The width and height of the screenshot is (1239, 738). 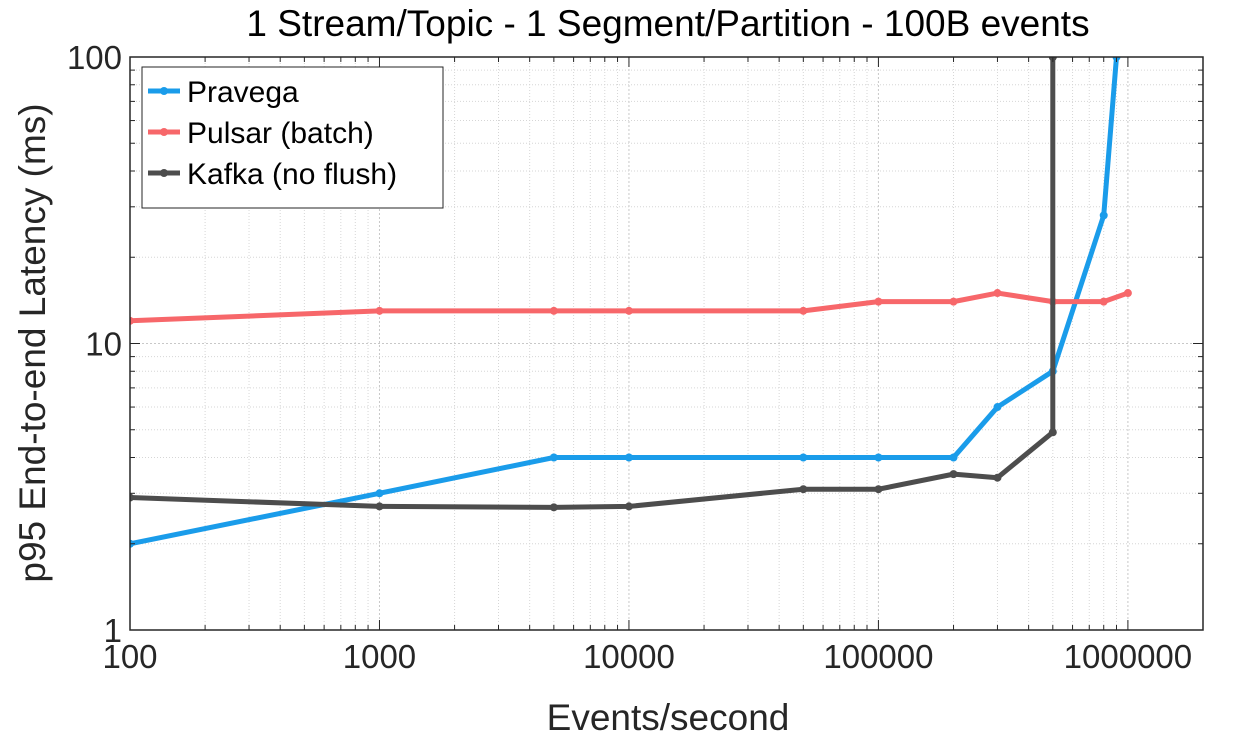 I want to click on legend-label-pravega: Pravega, so click(x=243, y=92).